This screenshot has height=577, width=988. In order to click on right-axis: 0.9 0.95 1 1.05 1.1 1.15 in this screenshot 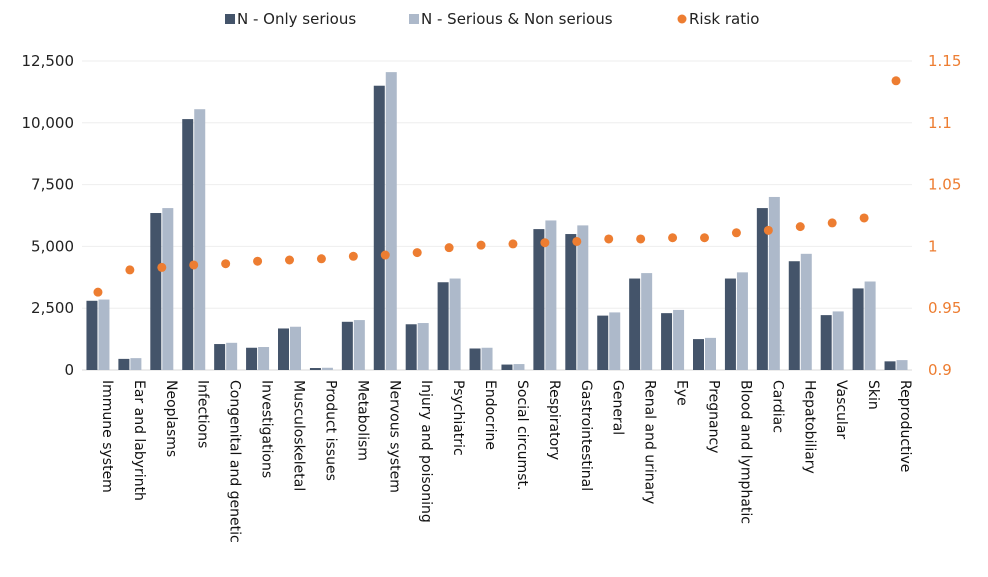, I will do `click(944, 215)`.